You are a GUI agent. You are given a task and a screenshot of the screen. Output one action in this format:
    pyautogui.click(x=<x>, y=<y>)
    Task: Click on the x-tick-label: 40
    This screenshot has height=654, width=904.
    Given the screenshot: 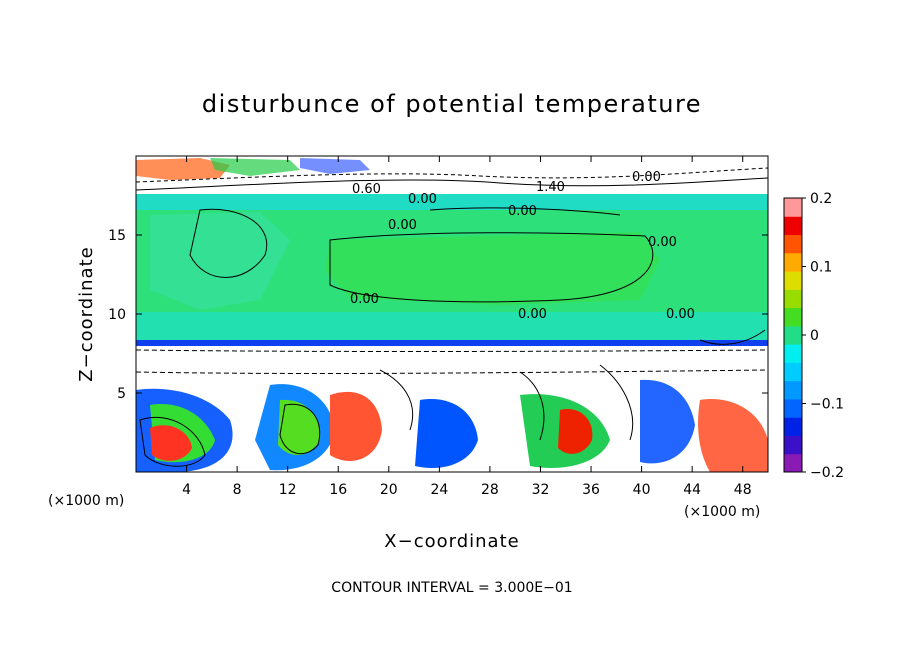 What is the action you would take?
    pyautogui.click(x=642, y=490)
    